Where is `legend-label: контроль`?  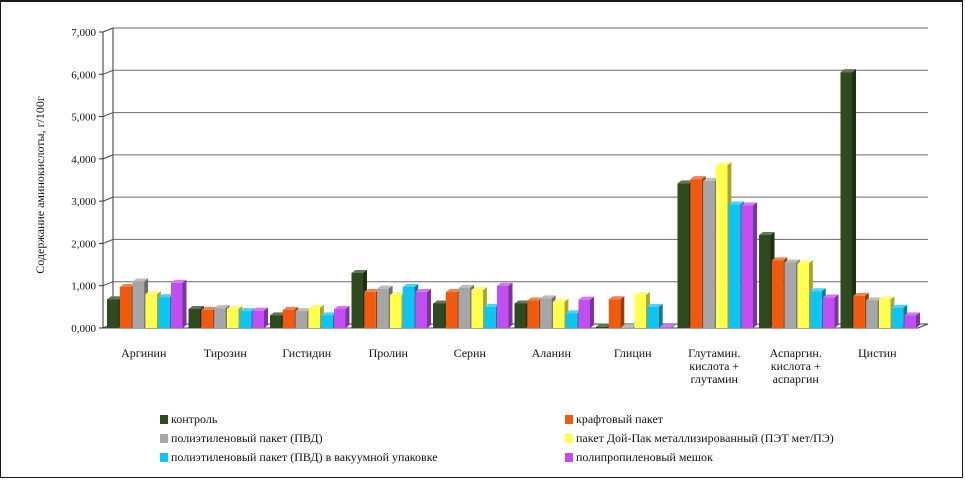 legend-label: контроль is located at coordinates (194, 419).